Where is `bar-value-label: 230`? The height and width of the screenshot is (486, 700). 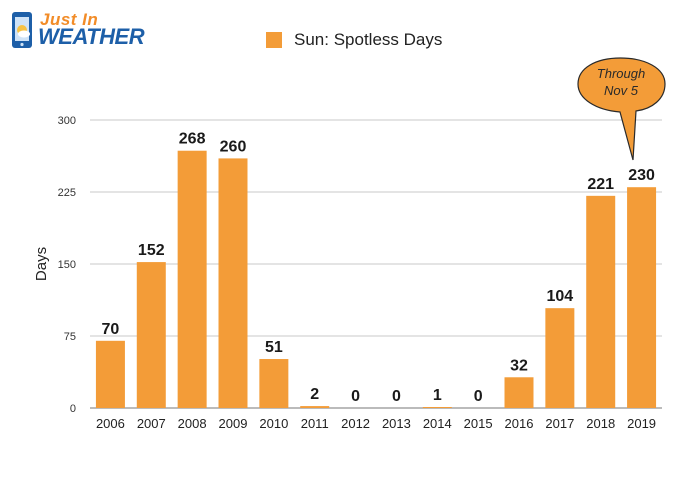
bar-value-label: 230 is located at coordinates (641, 175).